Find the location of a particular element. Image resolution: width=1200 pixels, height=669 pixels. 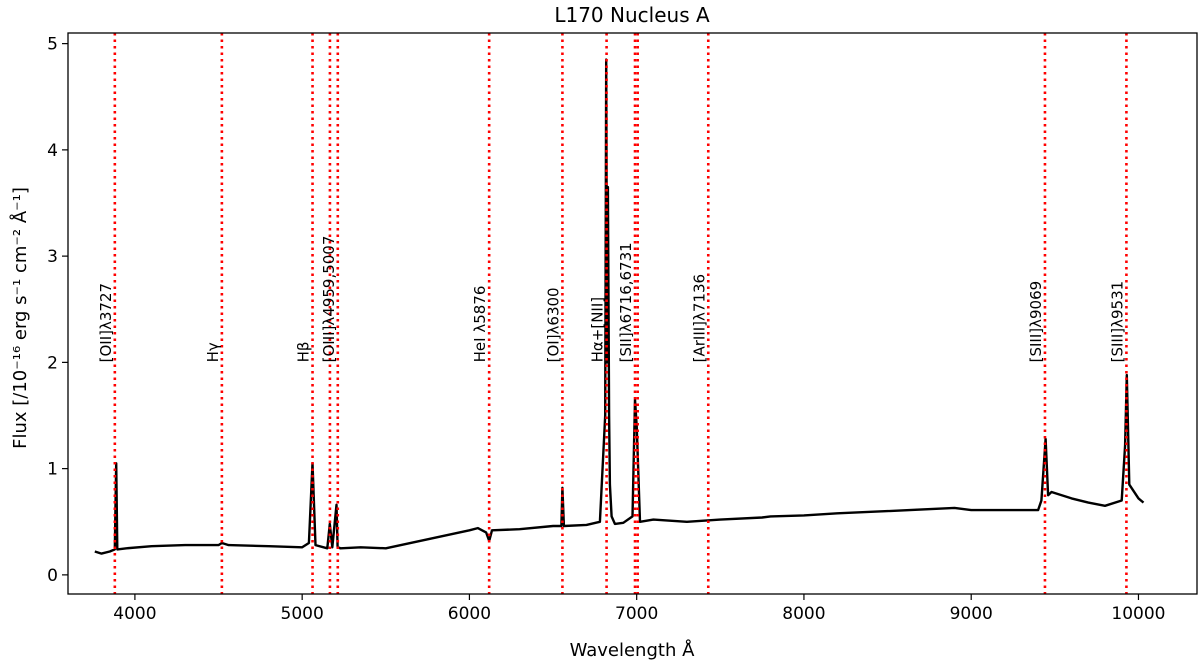

x-tick-label: 6000 is located at coordinates (469, 614).